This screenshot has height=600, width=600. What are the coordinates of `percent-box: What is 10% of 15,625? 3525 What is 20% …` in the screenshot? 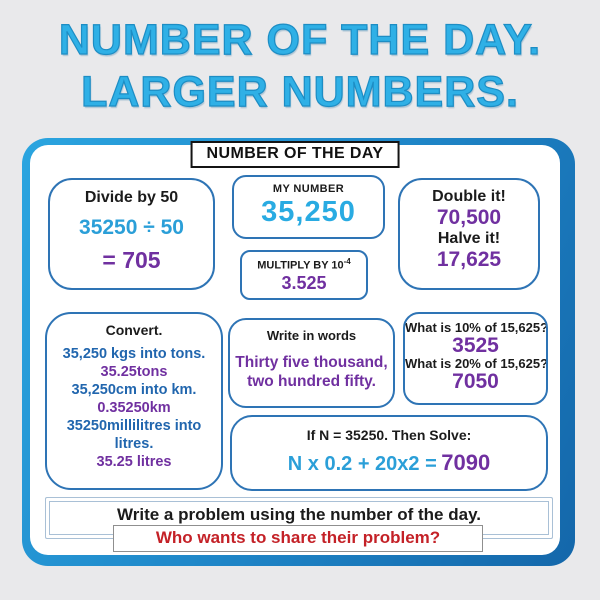 It's located at (475, 358).